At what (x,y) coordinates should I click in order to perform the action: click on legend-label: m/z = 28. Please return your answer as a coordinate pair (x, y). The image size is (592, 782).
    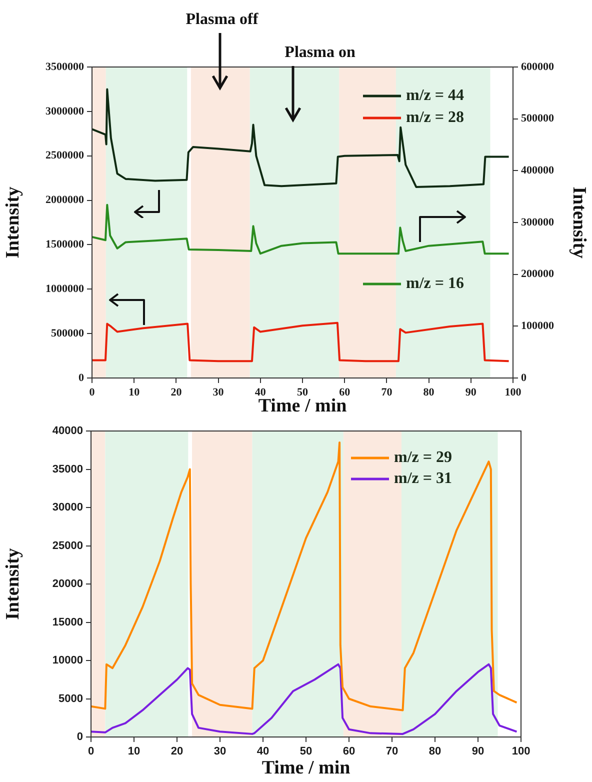
    Looking at the image, I should click on (435, 117).